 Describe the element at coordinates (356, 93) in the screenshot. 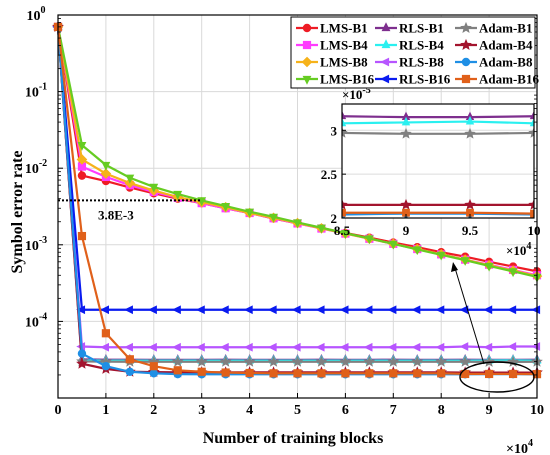

I see `inset-y-exponent: ×10⁻⁵` at that location.